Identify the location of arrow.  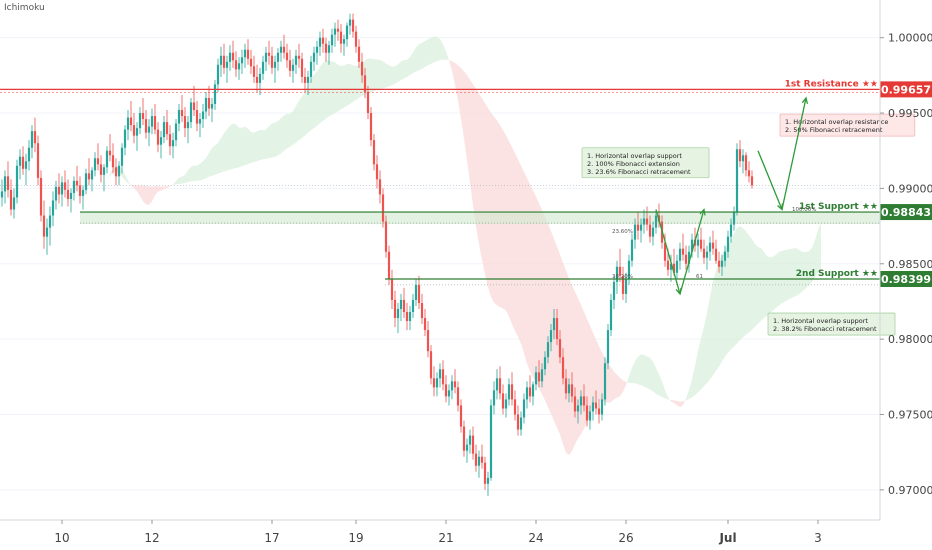
(770, 180).